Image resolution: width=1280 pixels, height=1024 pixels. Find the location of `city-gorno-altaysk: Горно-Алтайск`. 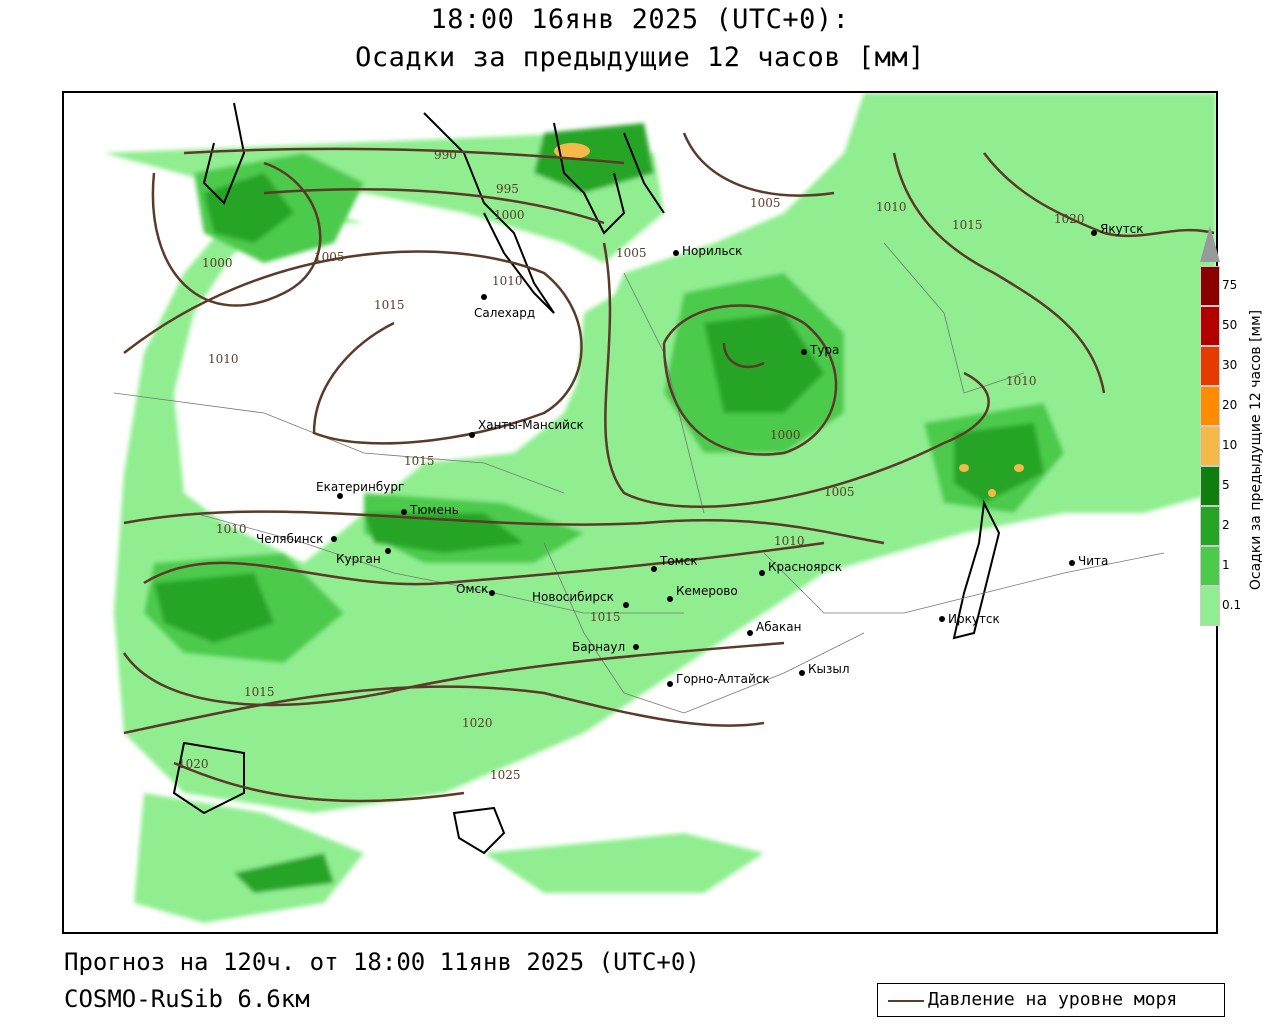

city-gorno-altaysk: Горно-Алтайск is located at coordinates (718, 679).